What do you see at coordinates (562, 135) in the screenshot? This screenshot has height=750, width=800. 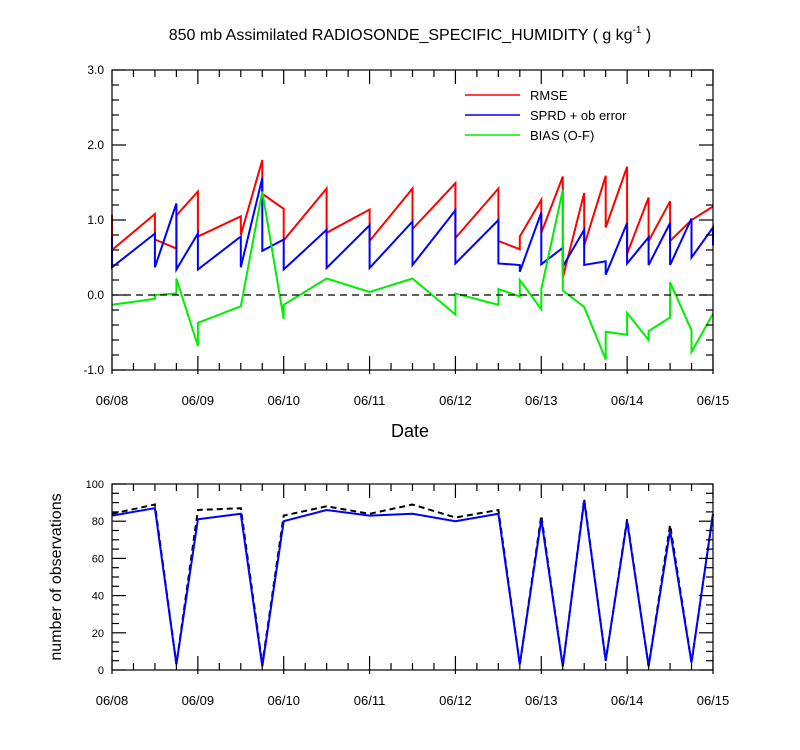 I see `legend-label: BIAS (O-F)` at bounding box center [562, 135].